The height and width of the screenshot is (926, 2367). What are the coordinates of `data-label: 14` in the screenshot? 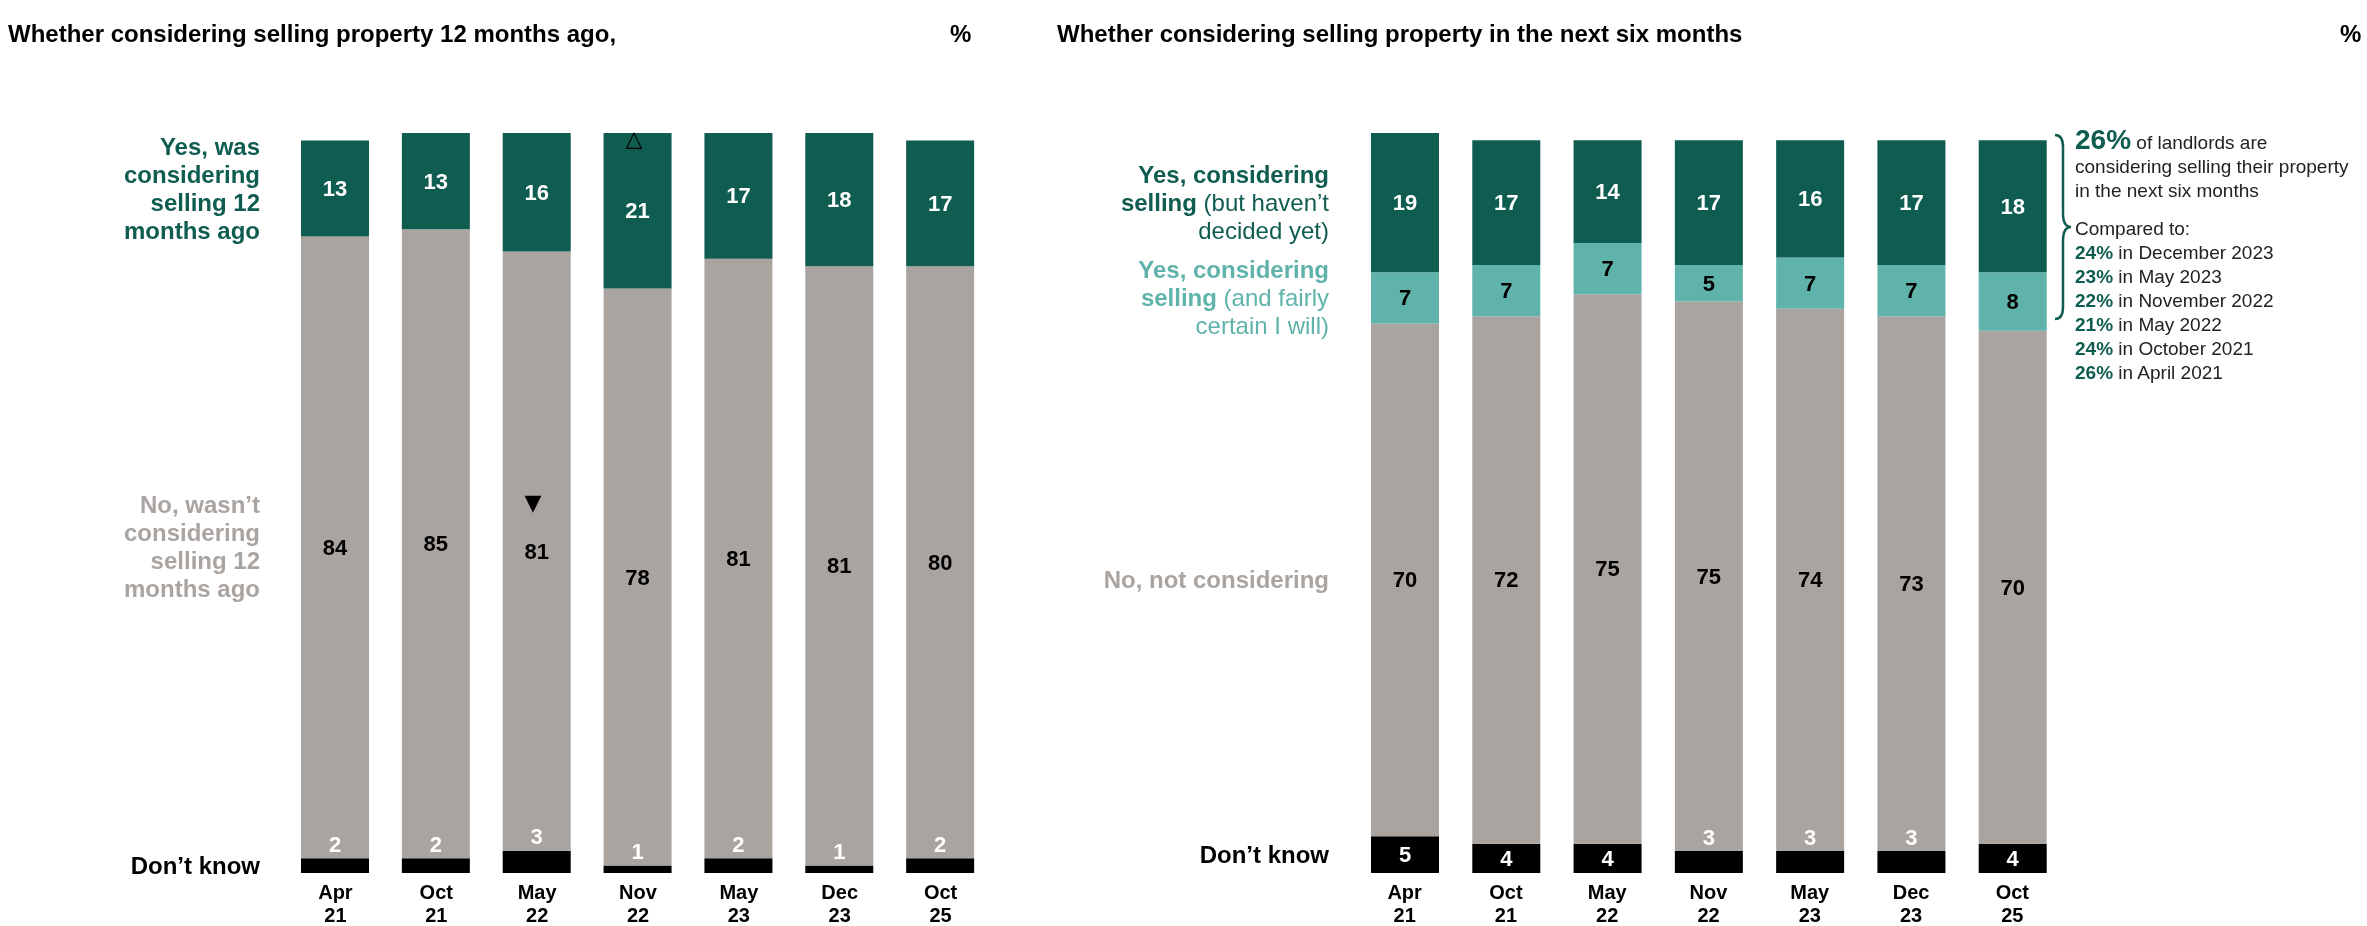 It's located at (1608, 192).